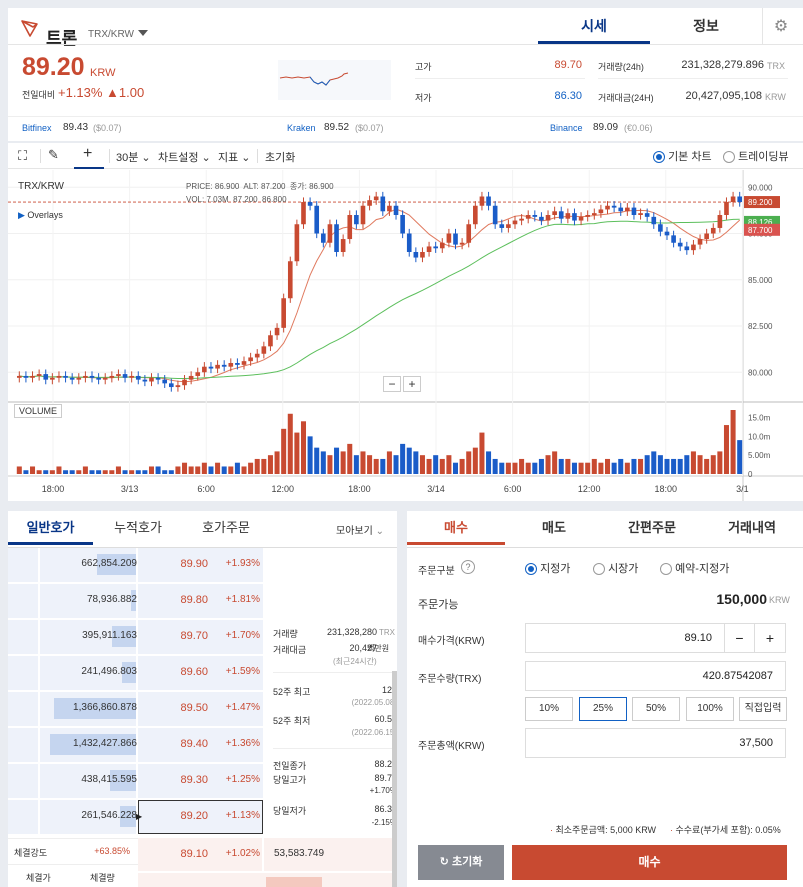 This screenshot has width=803, height=887. What do you see at coordinates (301, 128) in the screenshot?
I see `exchange-name: Kraken` at bounding box center [301, 128].